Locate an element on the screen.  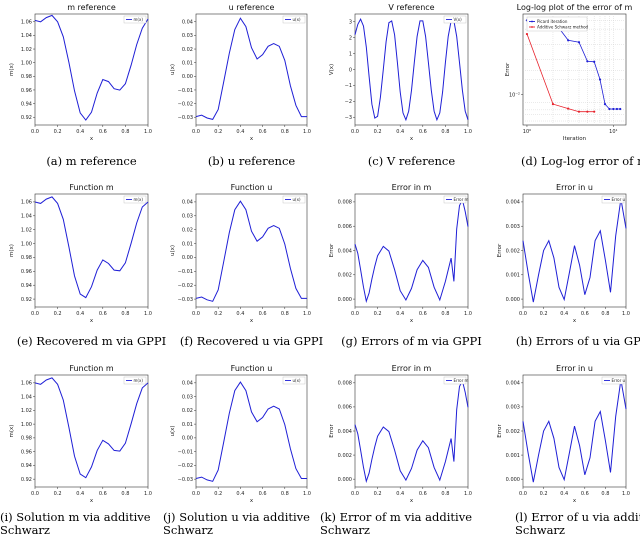
panel-title: V reference is located at coordinates (411, 7).